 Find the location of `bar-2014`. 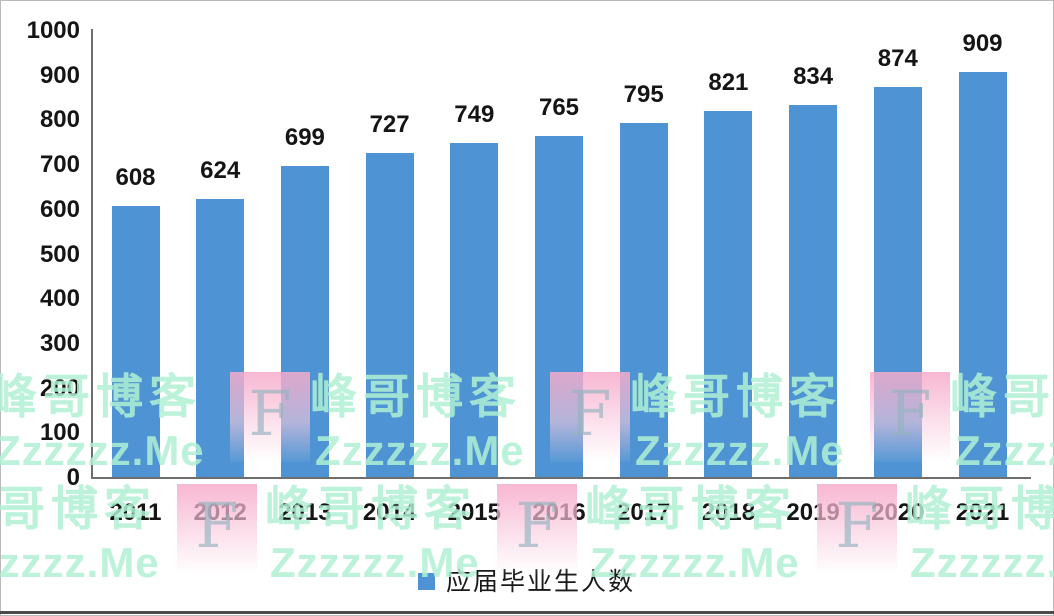

bar-2014 is located at coordinates (389, 315).